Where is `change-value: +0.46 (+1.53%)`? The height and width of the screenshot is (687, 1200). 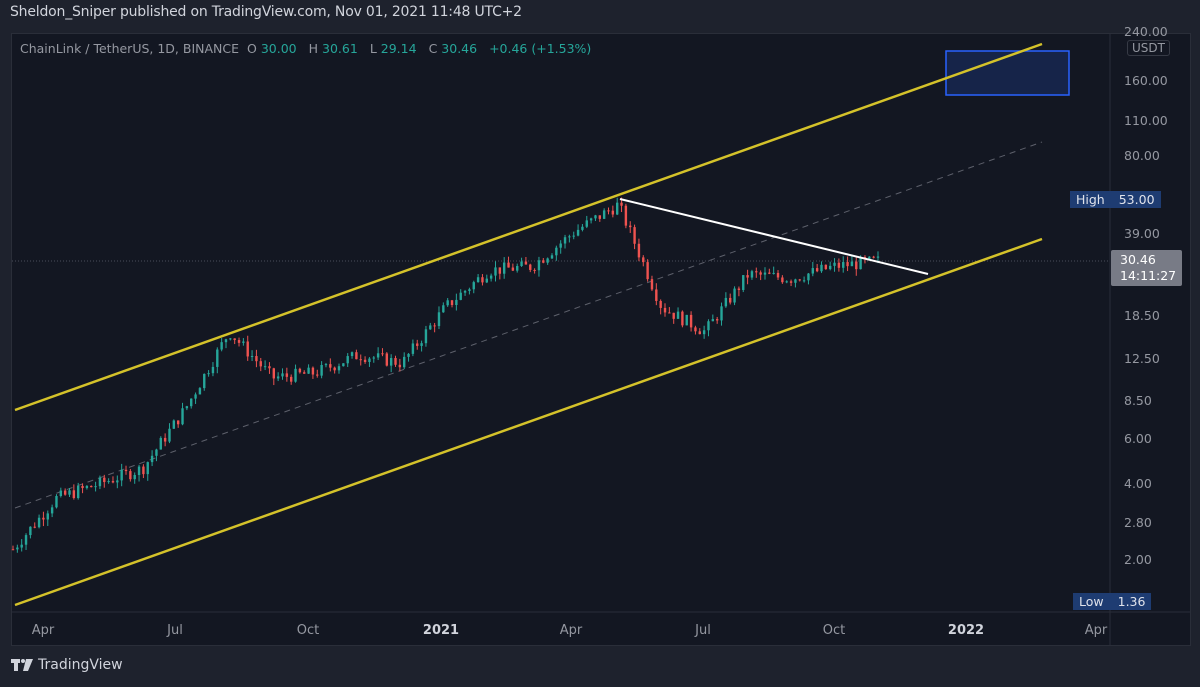
change-value: +0.46 (+1.53%) is located at coordinates (540, 48).